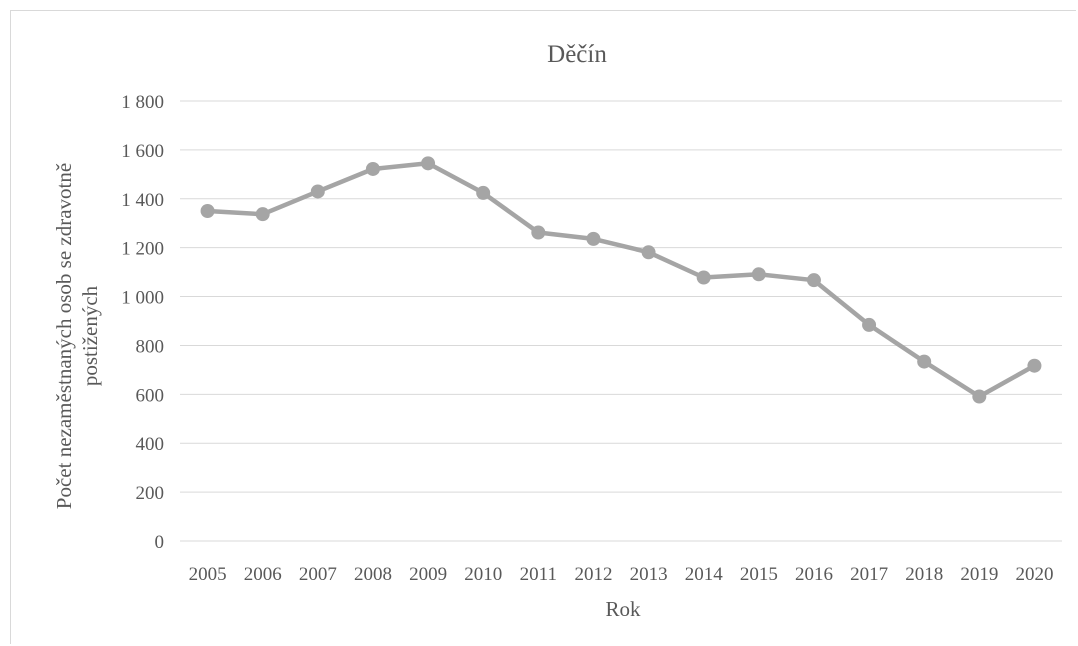  Describe the element at coordinates (142, 200) in the screenshot. I see `y-tick-label: 1 400` at that location.